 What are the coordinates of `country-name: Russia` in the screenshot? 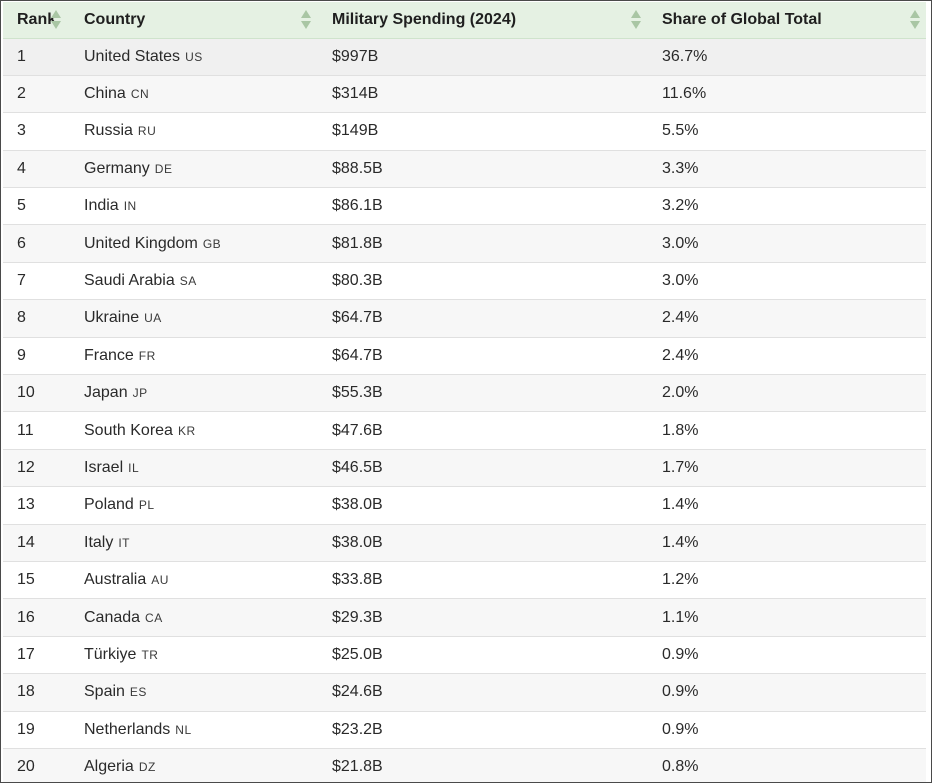 It's located at (108, 131).